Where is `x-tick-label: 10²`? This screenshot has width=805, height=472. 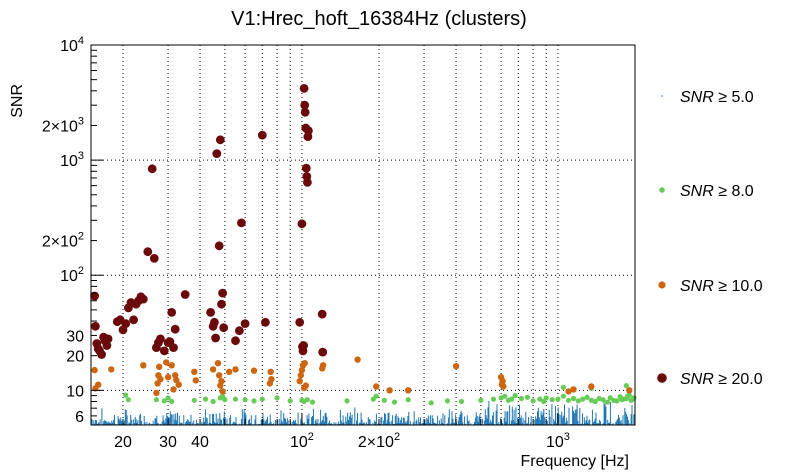
x-tick-label: 10² is located at coordinates (302, 441).